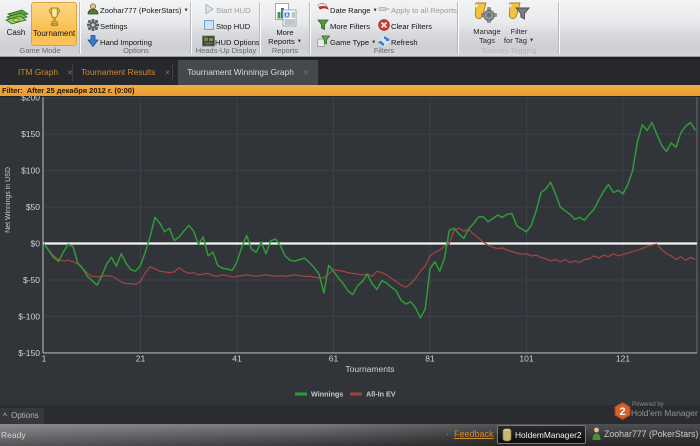  Describe the element at coordinates (430, 359) in the screenshot. I see `svg-text: 81` at that location.